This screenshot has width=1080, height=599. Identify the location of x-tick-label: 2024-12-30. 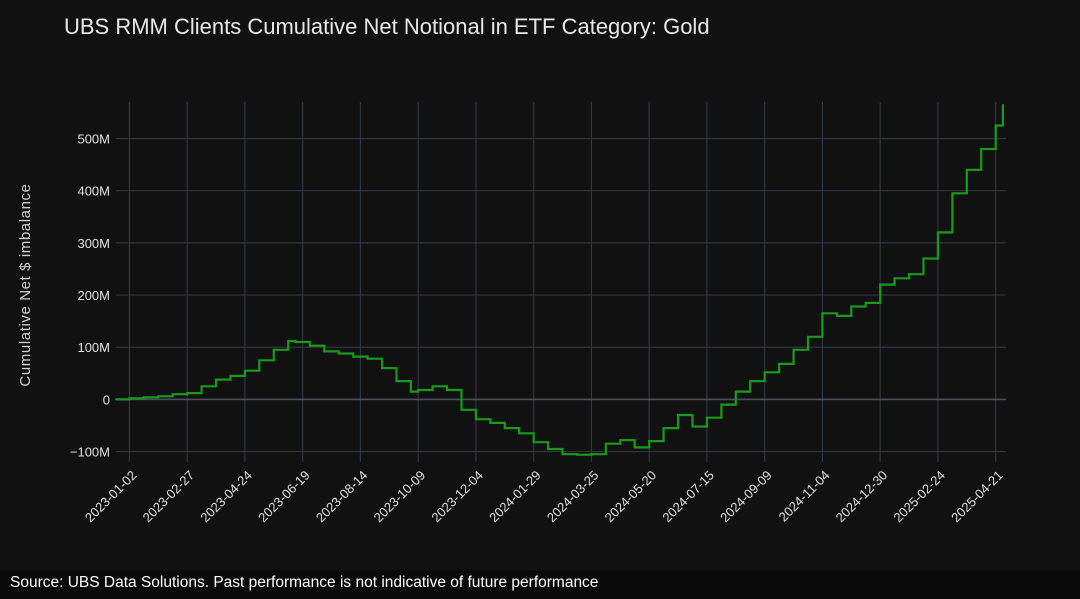
(862, 497).